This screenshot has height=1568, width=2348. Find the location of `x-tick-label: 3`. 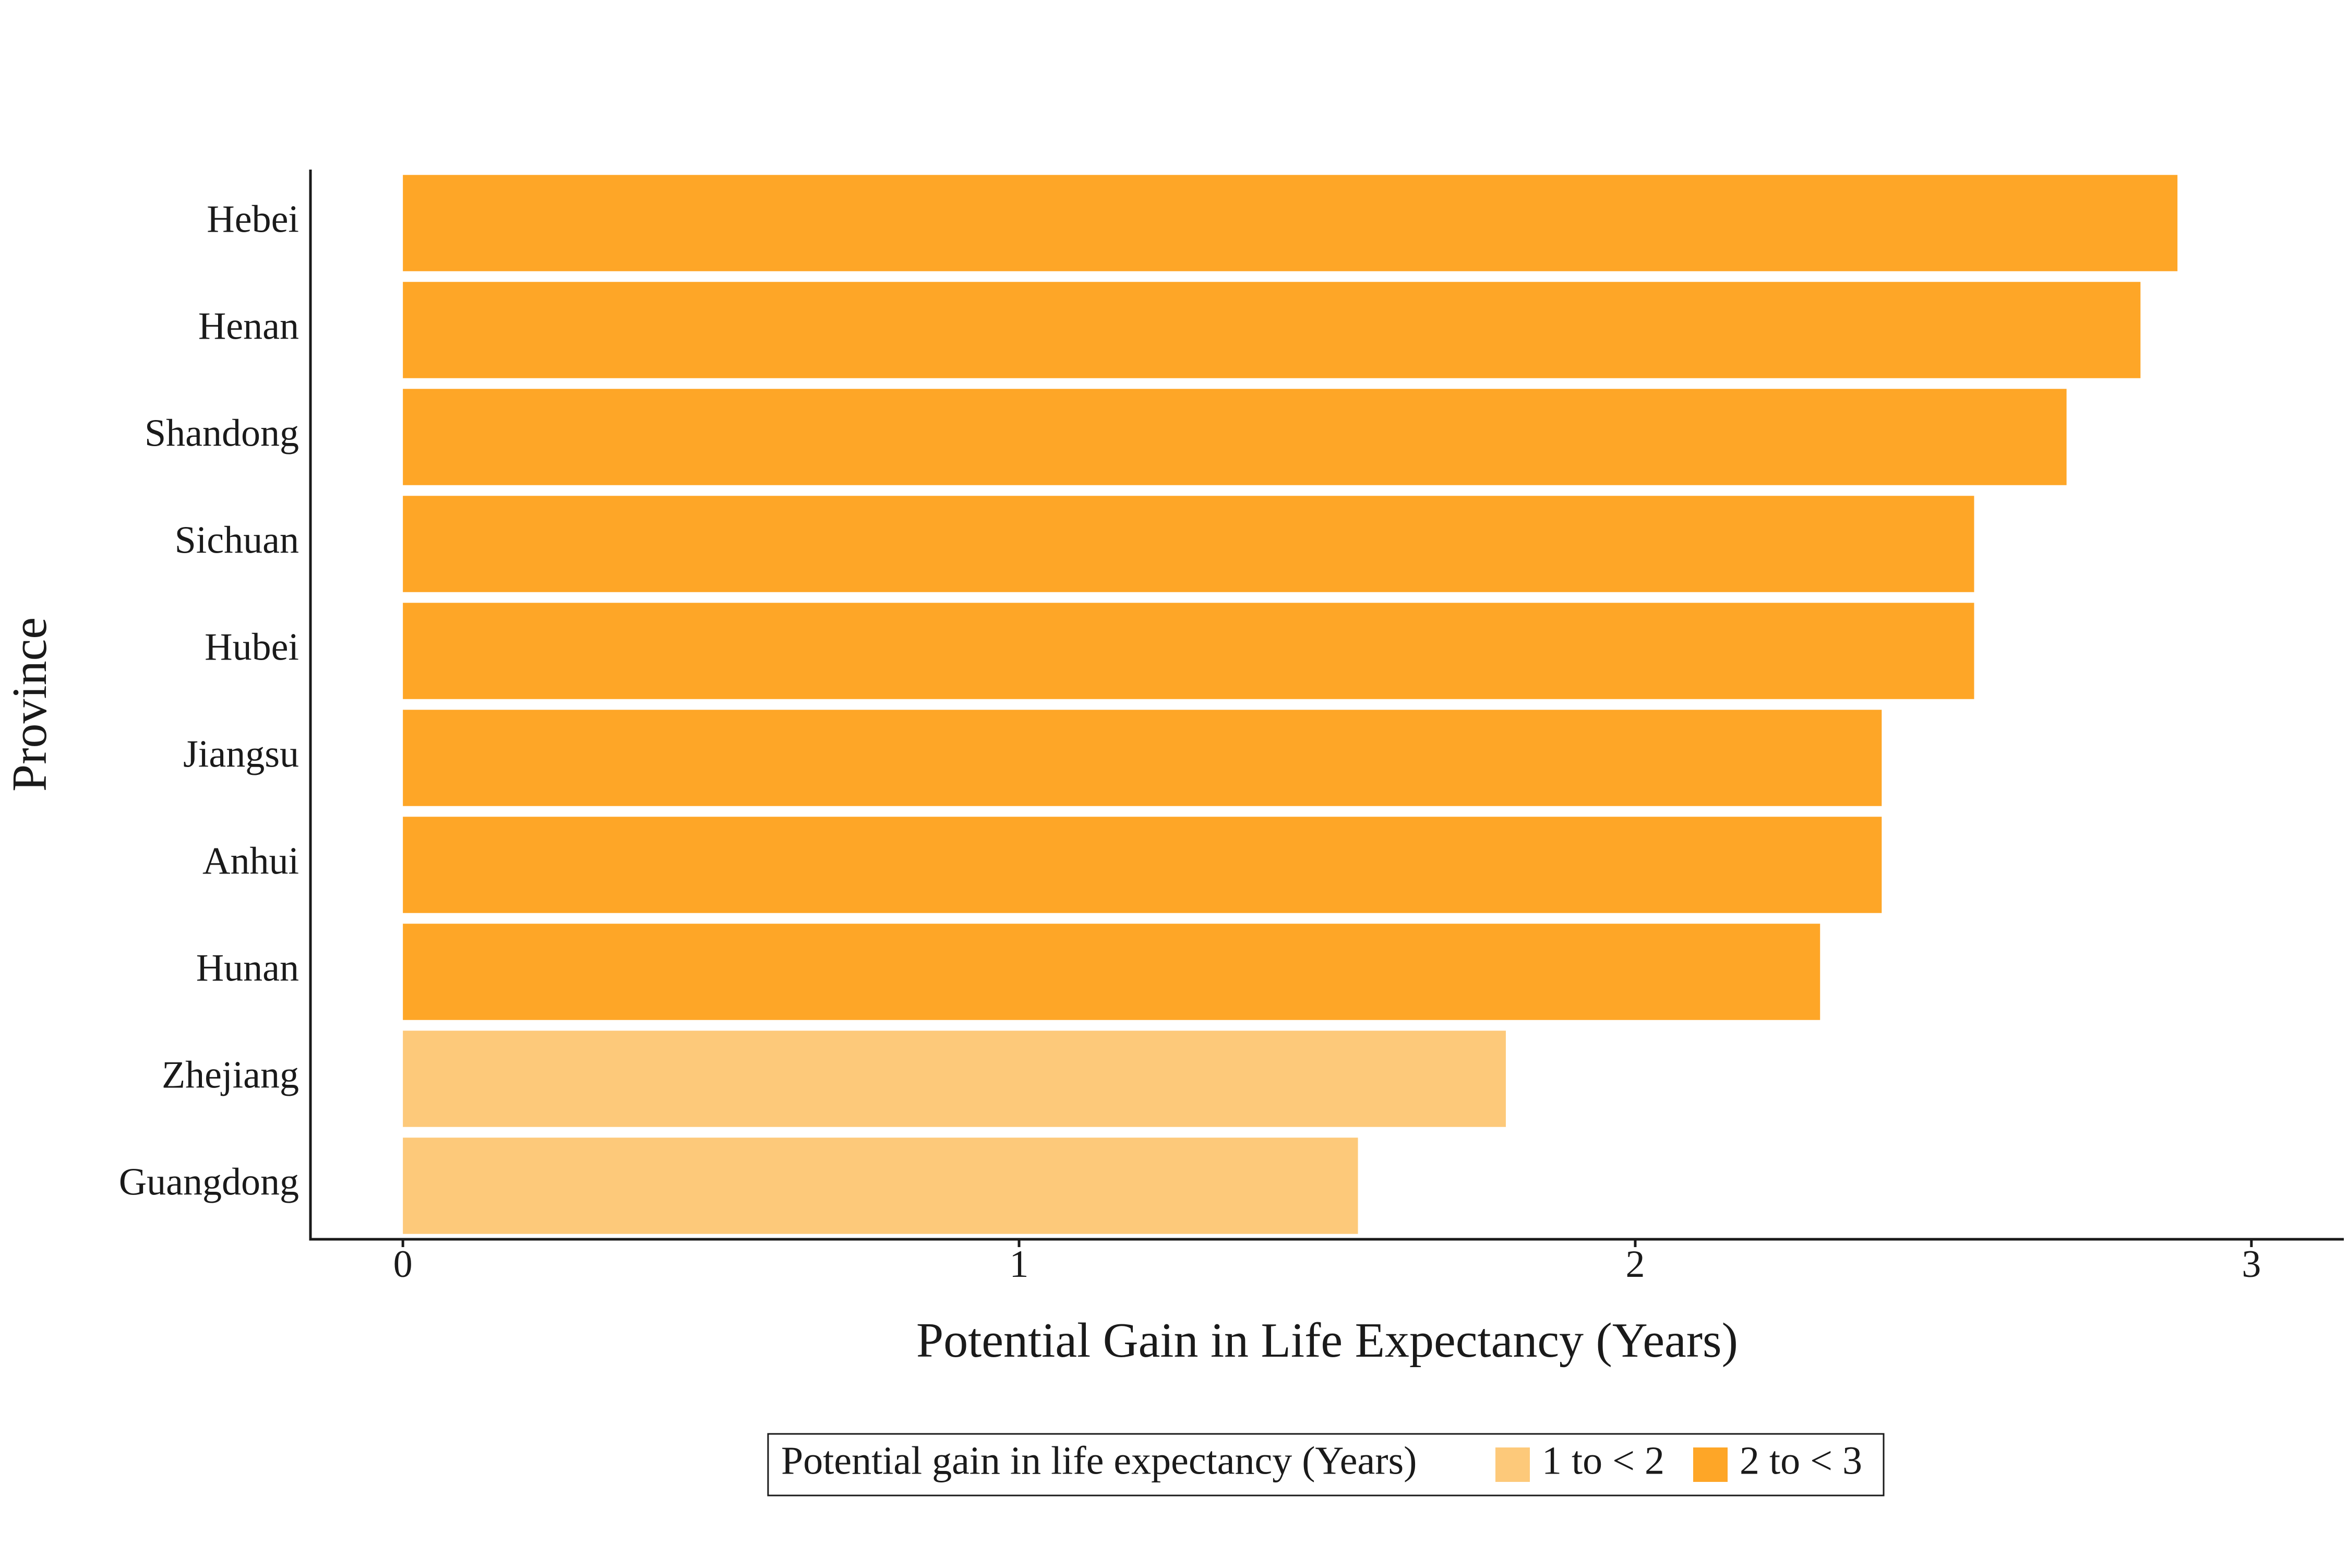

x-tick-label: 3 is located at coordinates (2251, 1264).